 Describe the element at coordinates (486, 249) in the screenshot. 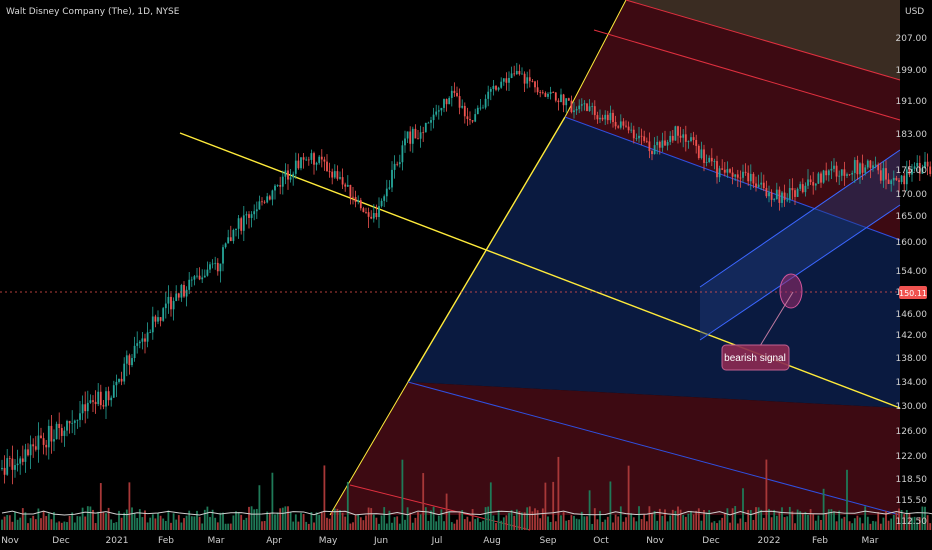

I see `pitchfork-base-line` at that location.